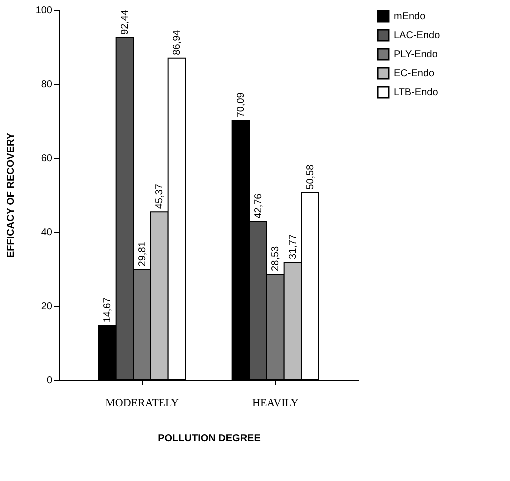 This screenshot has height=481, width=510. What do you see at coordinates (47, 85) in the screenshot?
I see `y-tick-label: 80` at bounding box center [47, 85].